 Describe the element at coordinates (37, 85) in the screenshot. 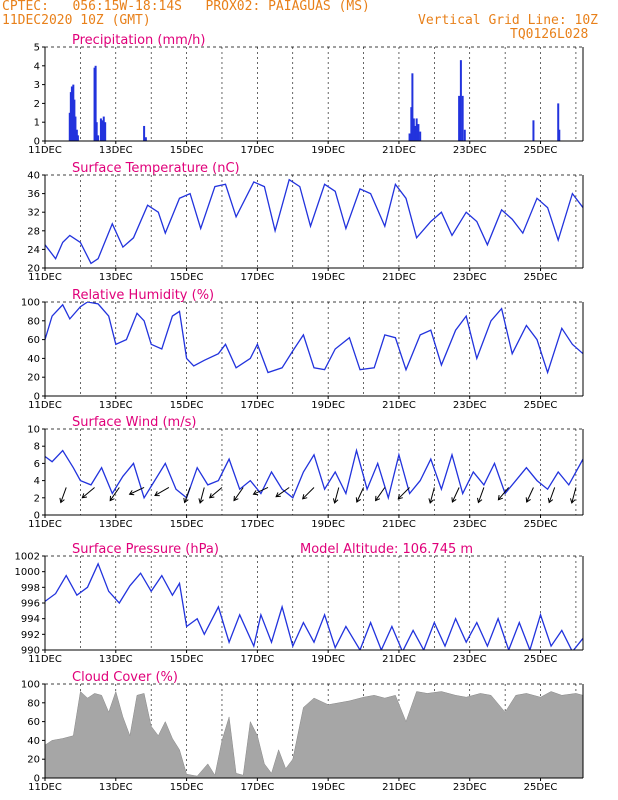

I see `y-tick-label: 3` at that location.